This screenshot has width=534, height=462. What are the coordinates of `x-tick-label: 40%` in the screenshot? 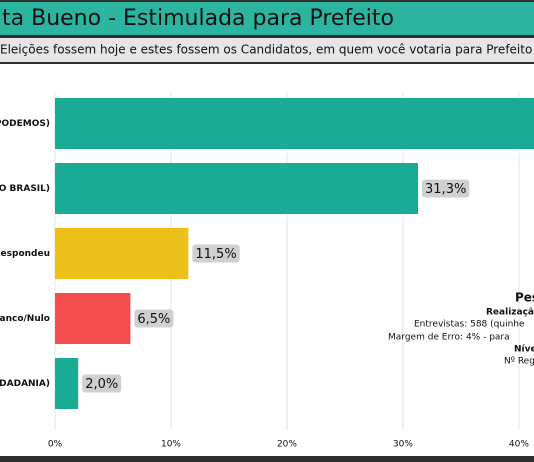 It's located at (519, 445).